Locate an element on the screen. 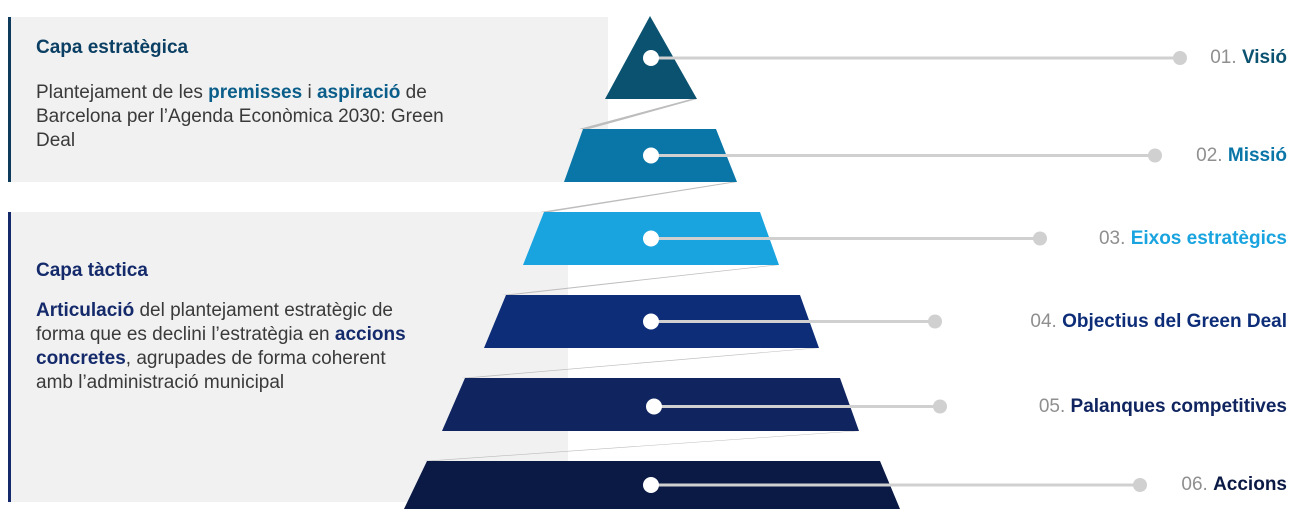  level-label: 06. Accions is located at coordinates (1234, 485).